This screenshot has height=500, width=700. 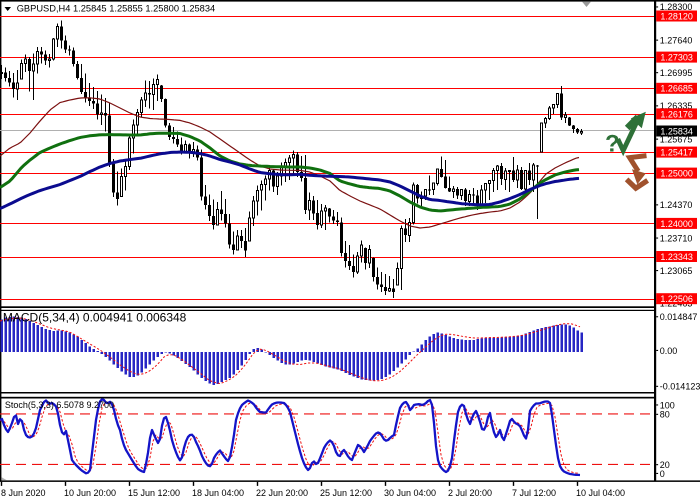 What do you see at coordinates (346, 493) in the screenshot?
I see `svg-text: 25 Jun 12:00` at bounding box center [346, 493].